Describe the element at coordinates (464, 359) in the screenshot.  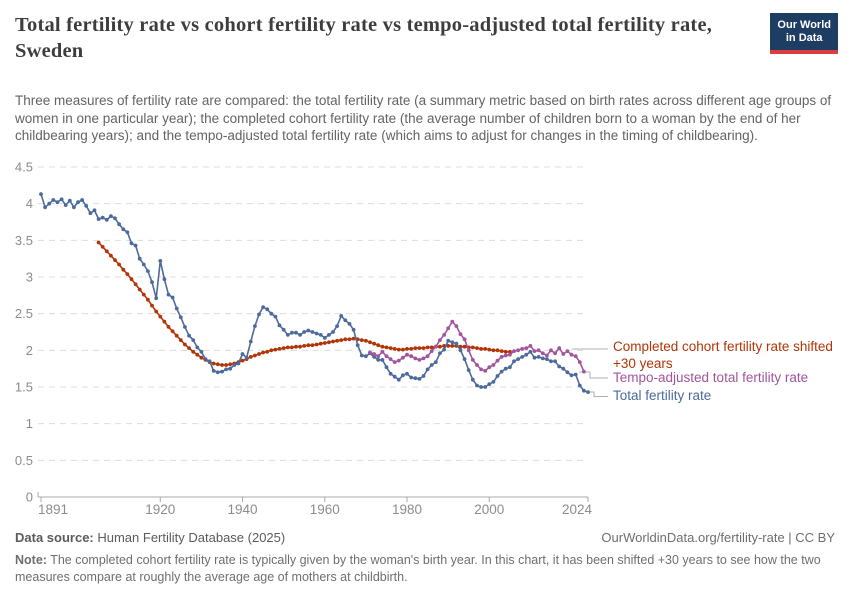
I see `series-point-2-1994` at that location.